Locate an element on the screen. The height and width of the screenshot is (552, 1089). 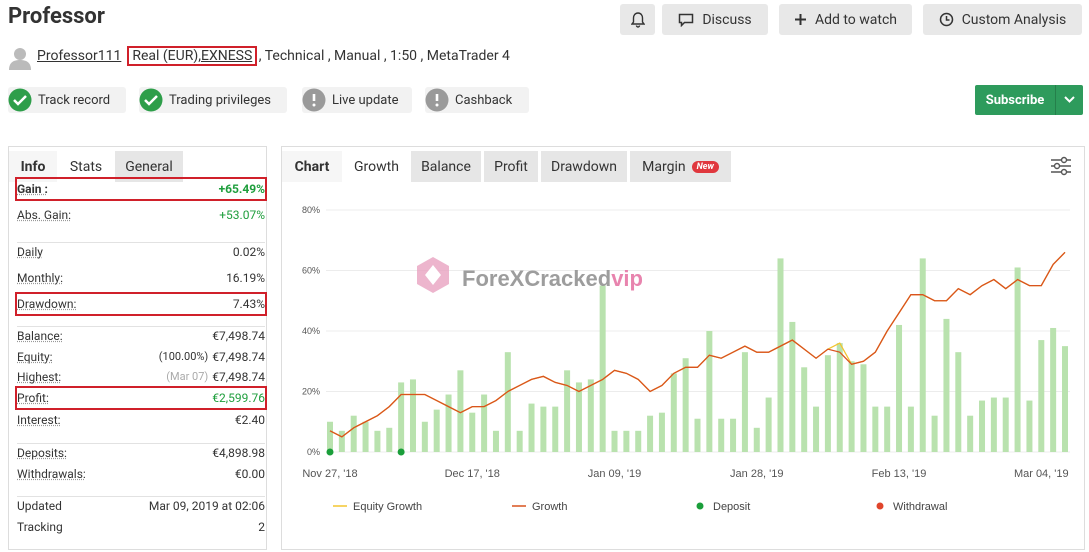
subscribe-button: Subscribe is located at coordinates (1029, 100).